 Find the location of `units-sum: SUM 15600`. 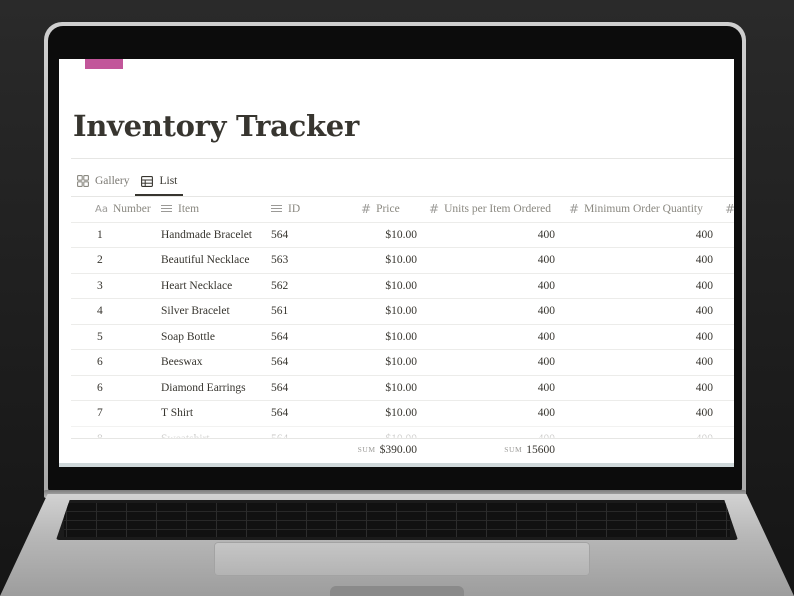

units-sum: SUM 15600 is located at coordinates (486, 449).